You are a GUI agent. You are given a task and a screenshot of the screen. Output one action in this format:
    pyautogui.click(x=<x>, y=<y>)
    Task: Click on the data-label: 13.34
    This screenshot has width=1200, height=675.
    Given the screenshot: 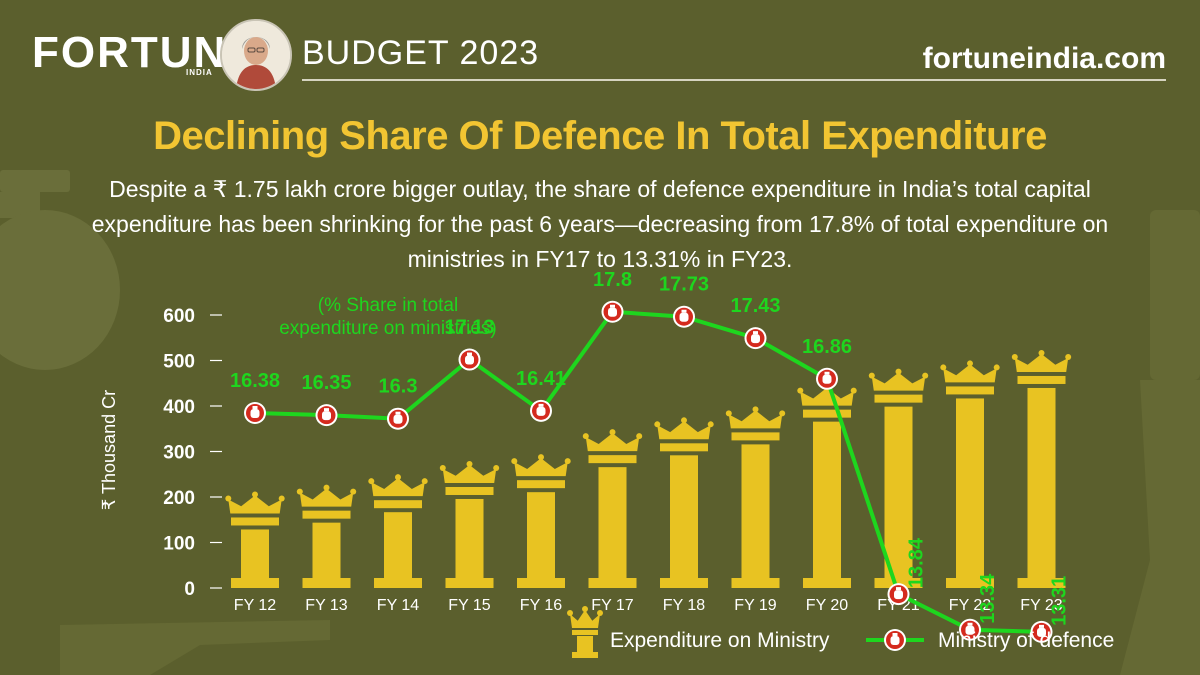 What is the action you would take?
    pyautogui.click(x=988, y=598)
    